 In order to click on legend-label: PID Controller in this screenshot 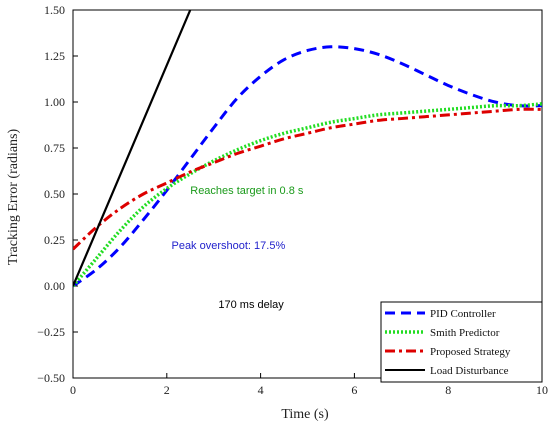, I will do `click(463, 314)`.